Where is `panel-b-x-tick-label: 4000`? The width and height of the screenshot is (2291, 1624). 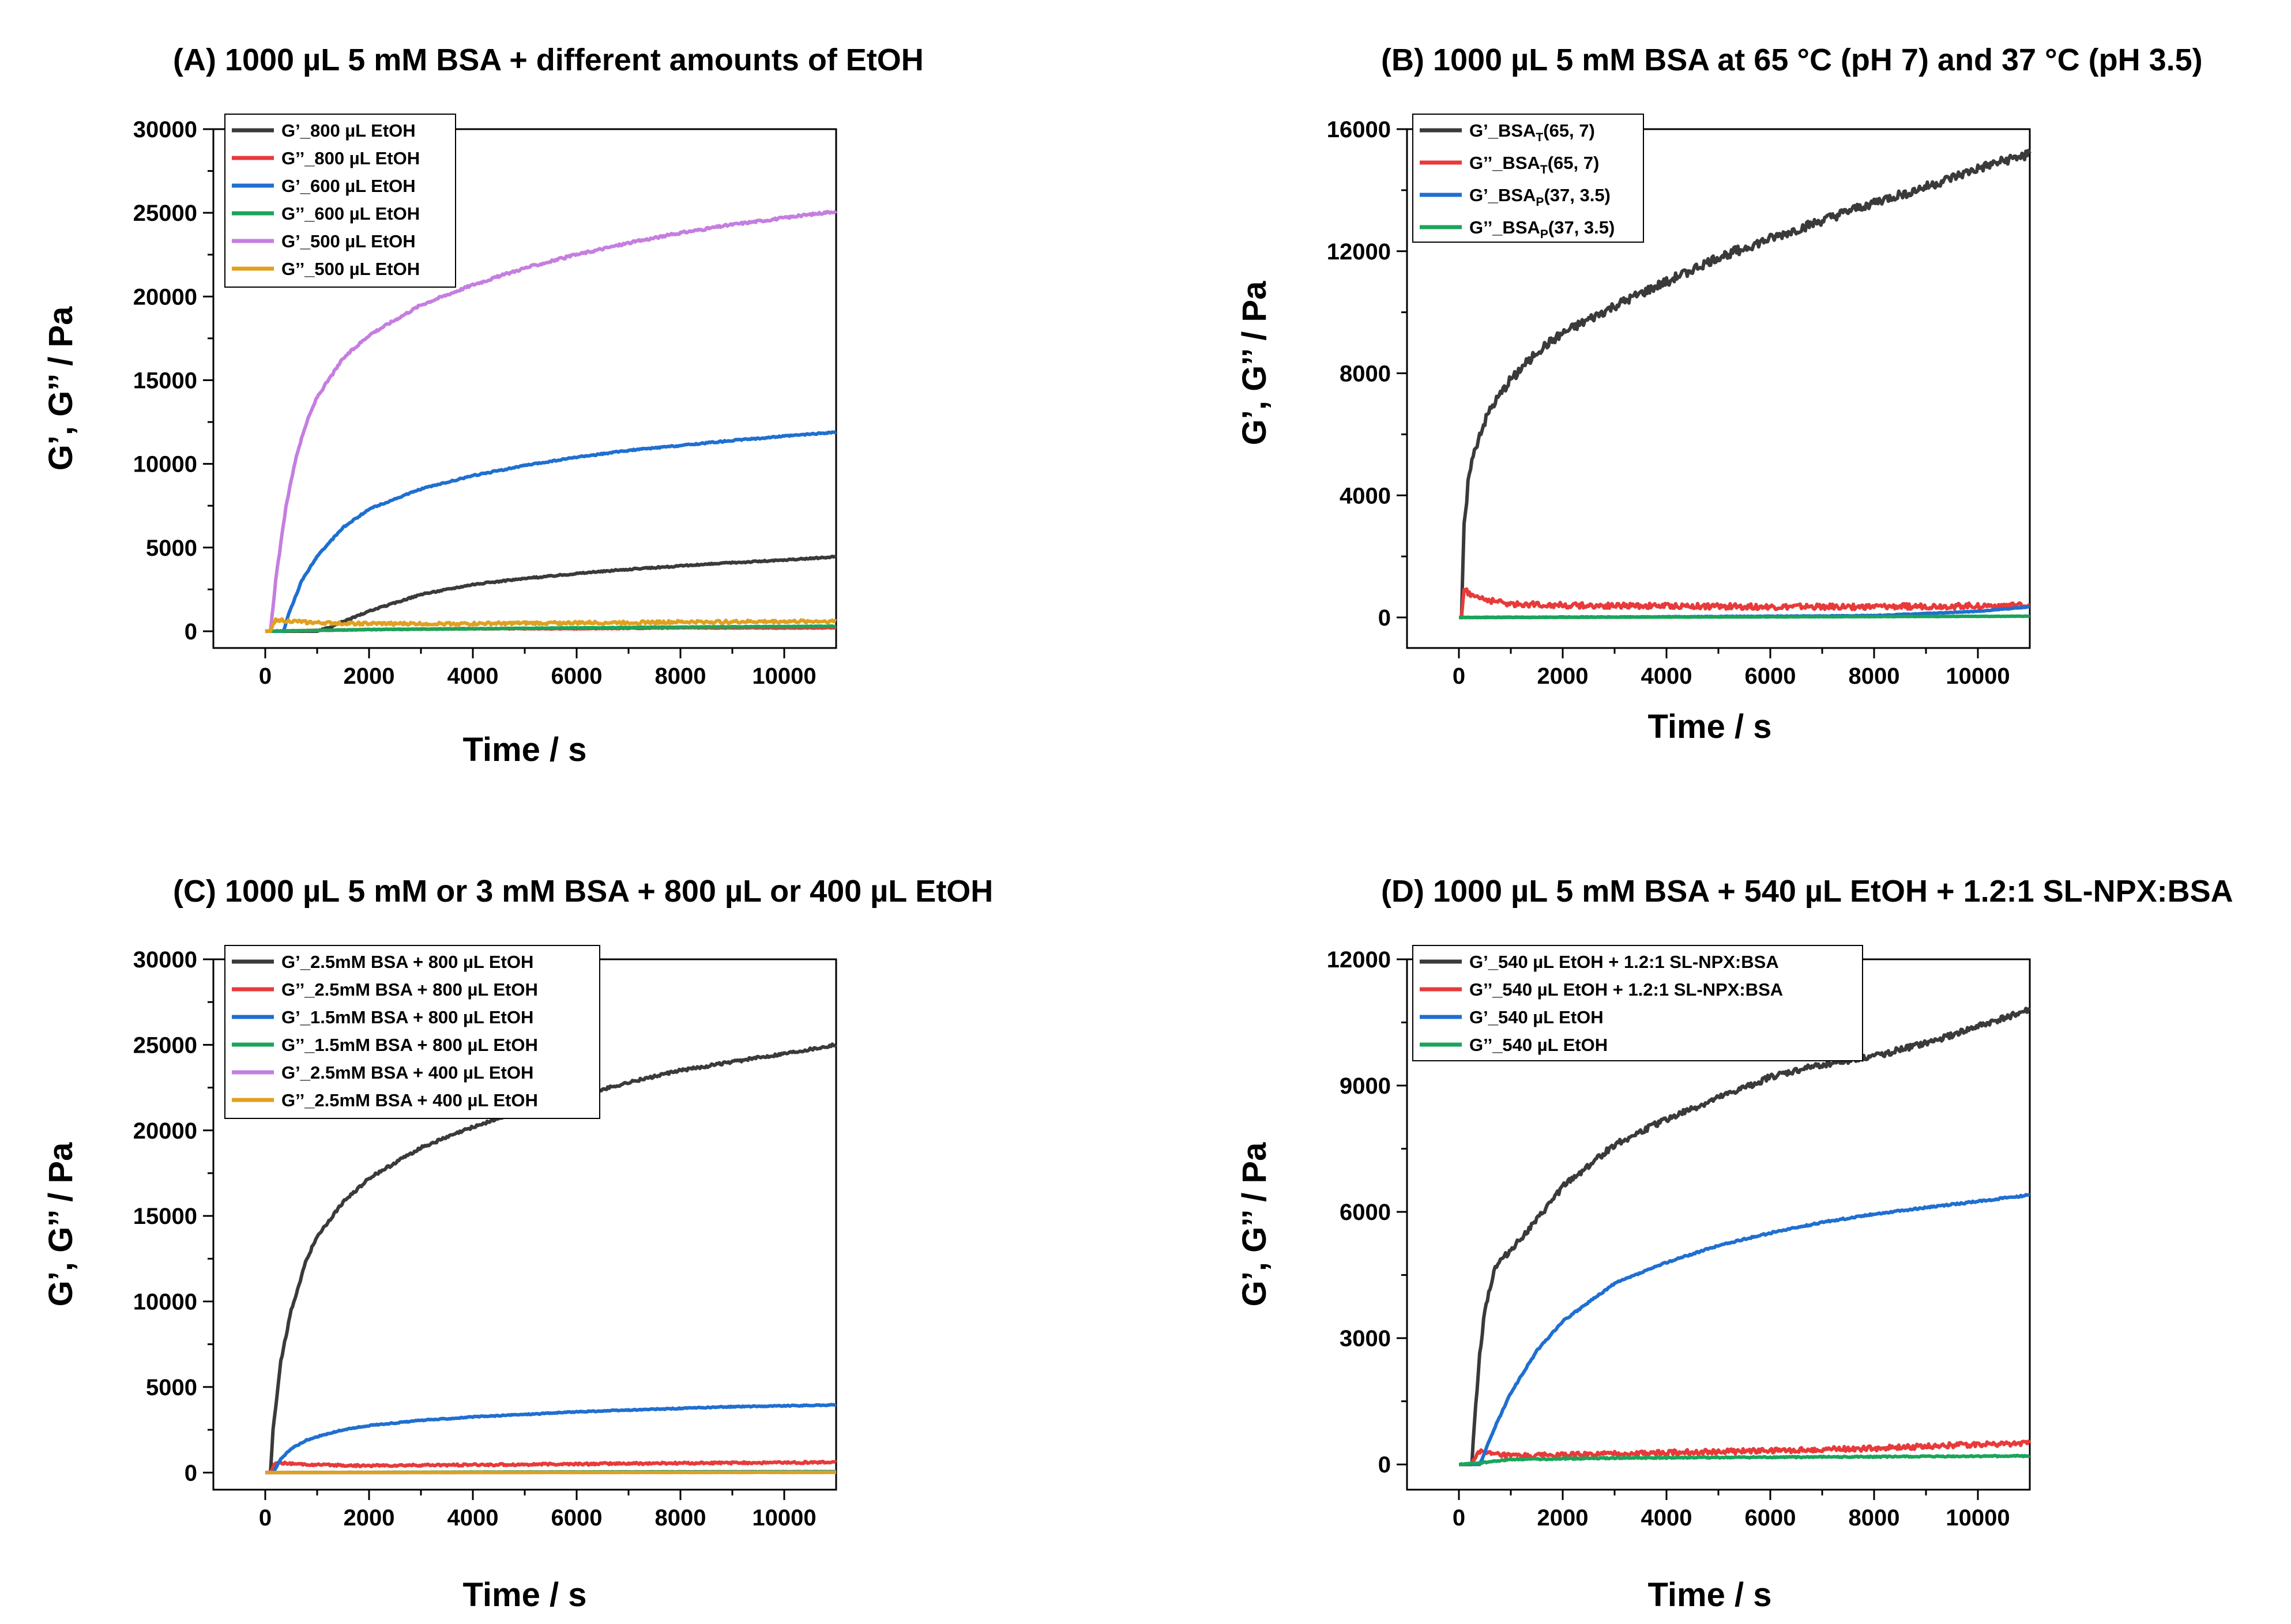 panel-b-x-tick-label: 4000 is located at coordinates (1666, 676).